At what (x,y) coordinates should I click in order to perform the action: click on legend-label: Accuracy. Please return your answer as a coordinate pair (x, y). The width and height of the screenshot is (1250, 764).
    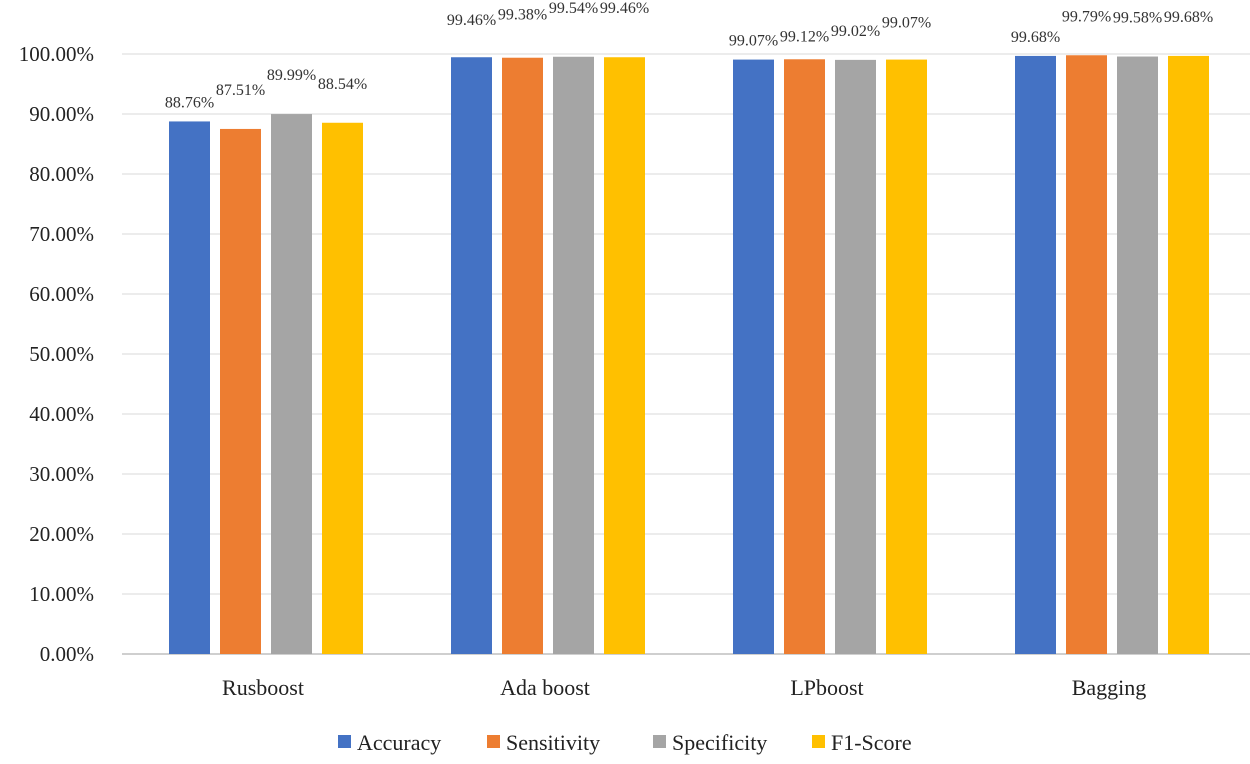
    Looking at the image, I should click on (399, 742).